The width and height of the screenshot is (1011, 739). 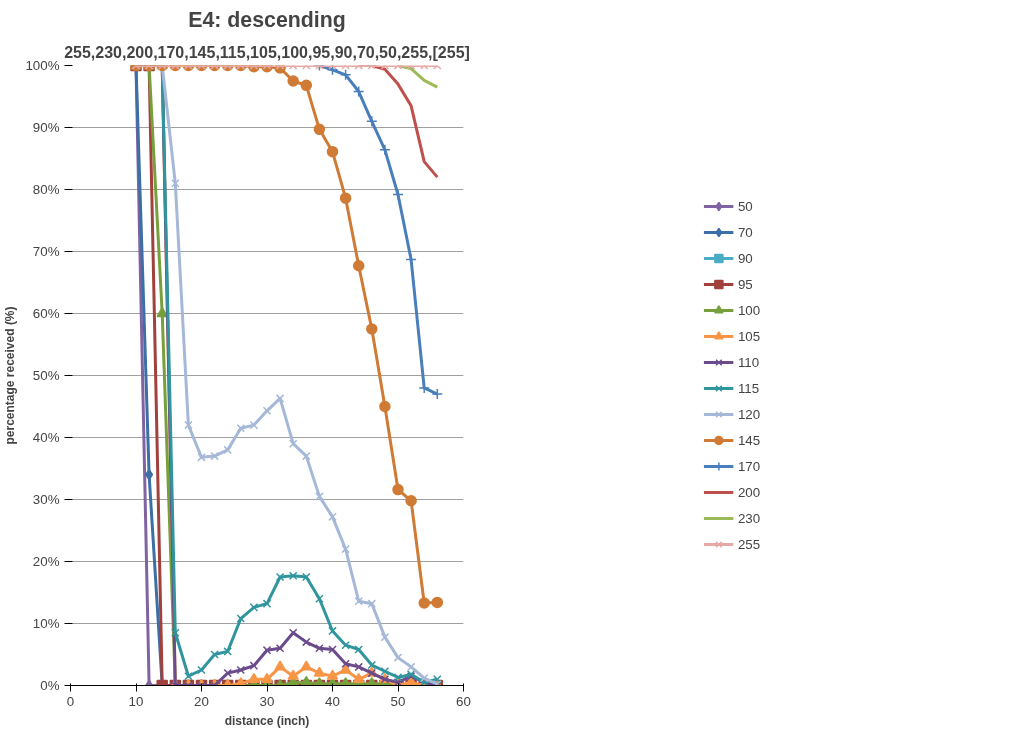 I want to click on legend-label: 95, so click(x=745, y=284).